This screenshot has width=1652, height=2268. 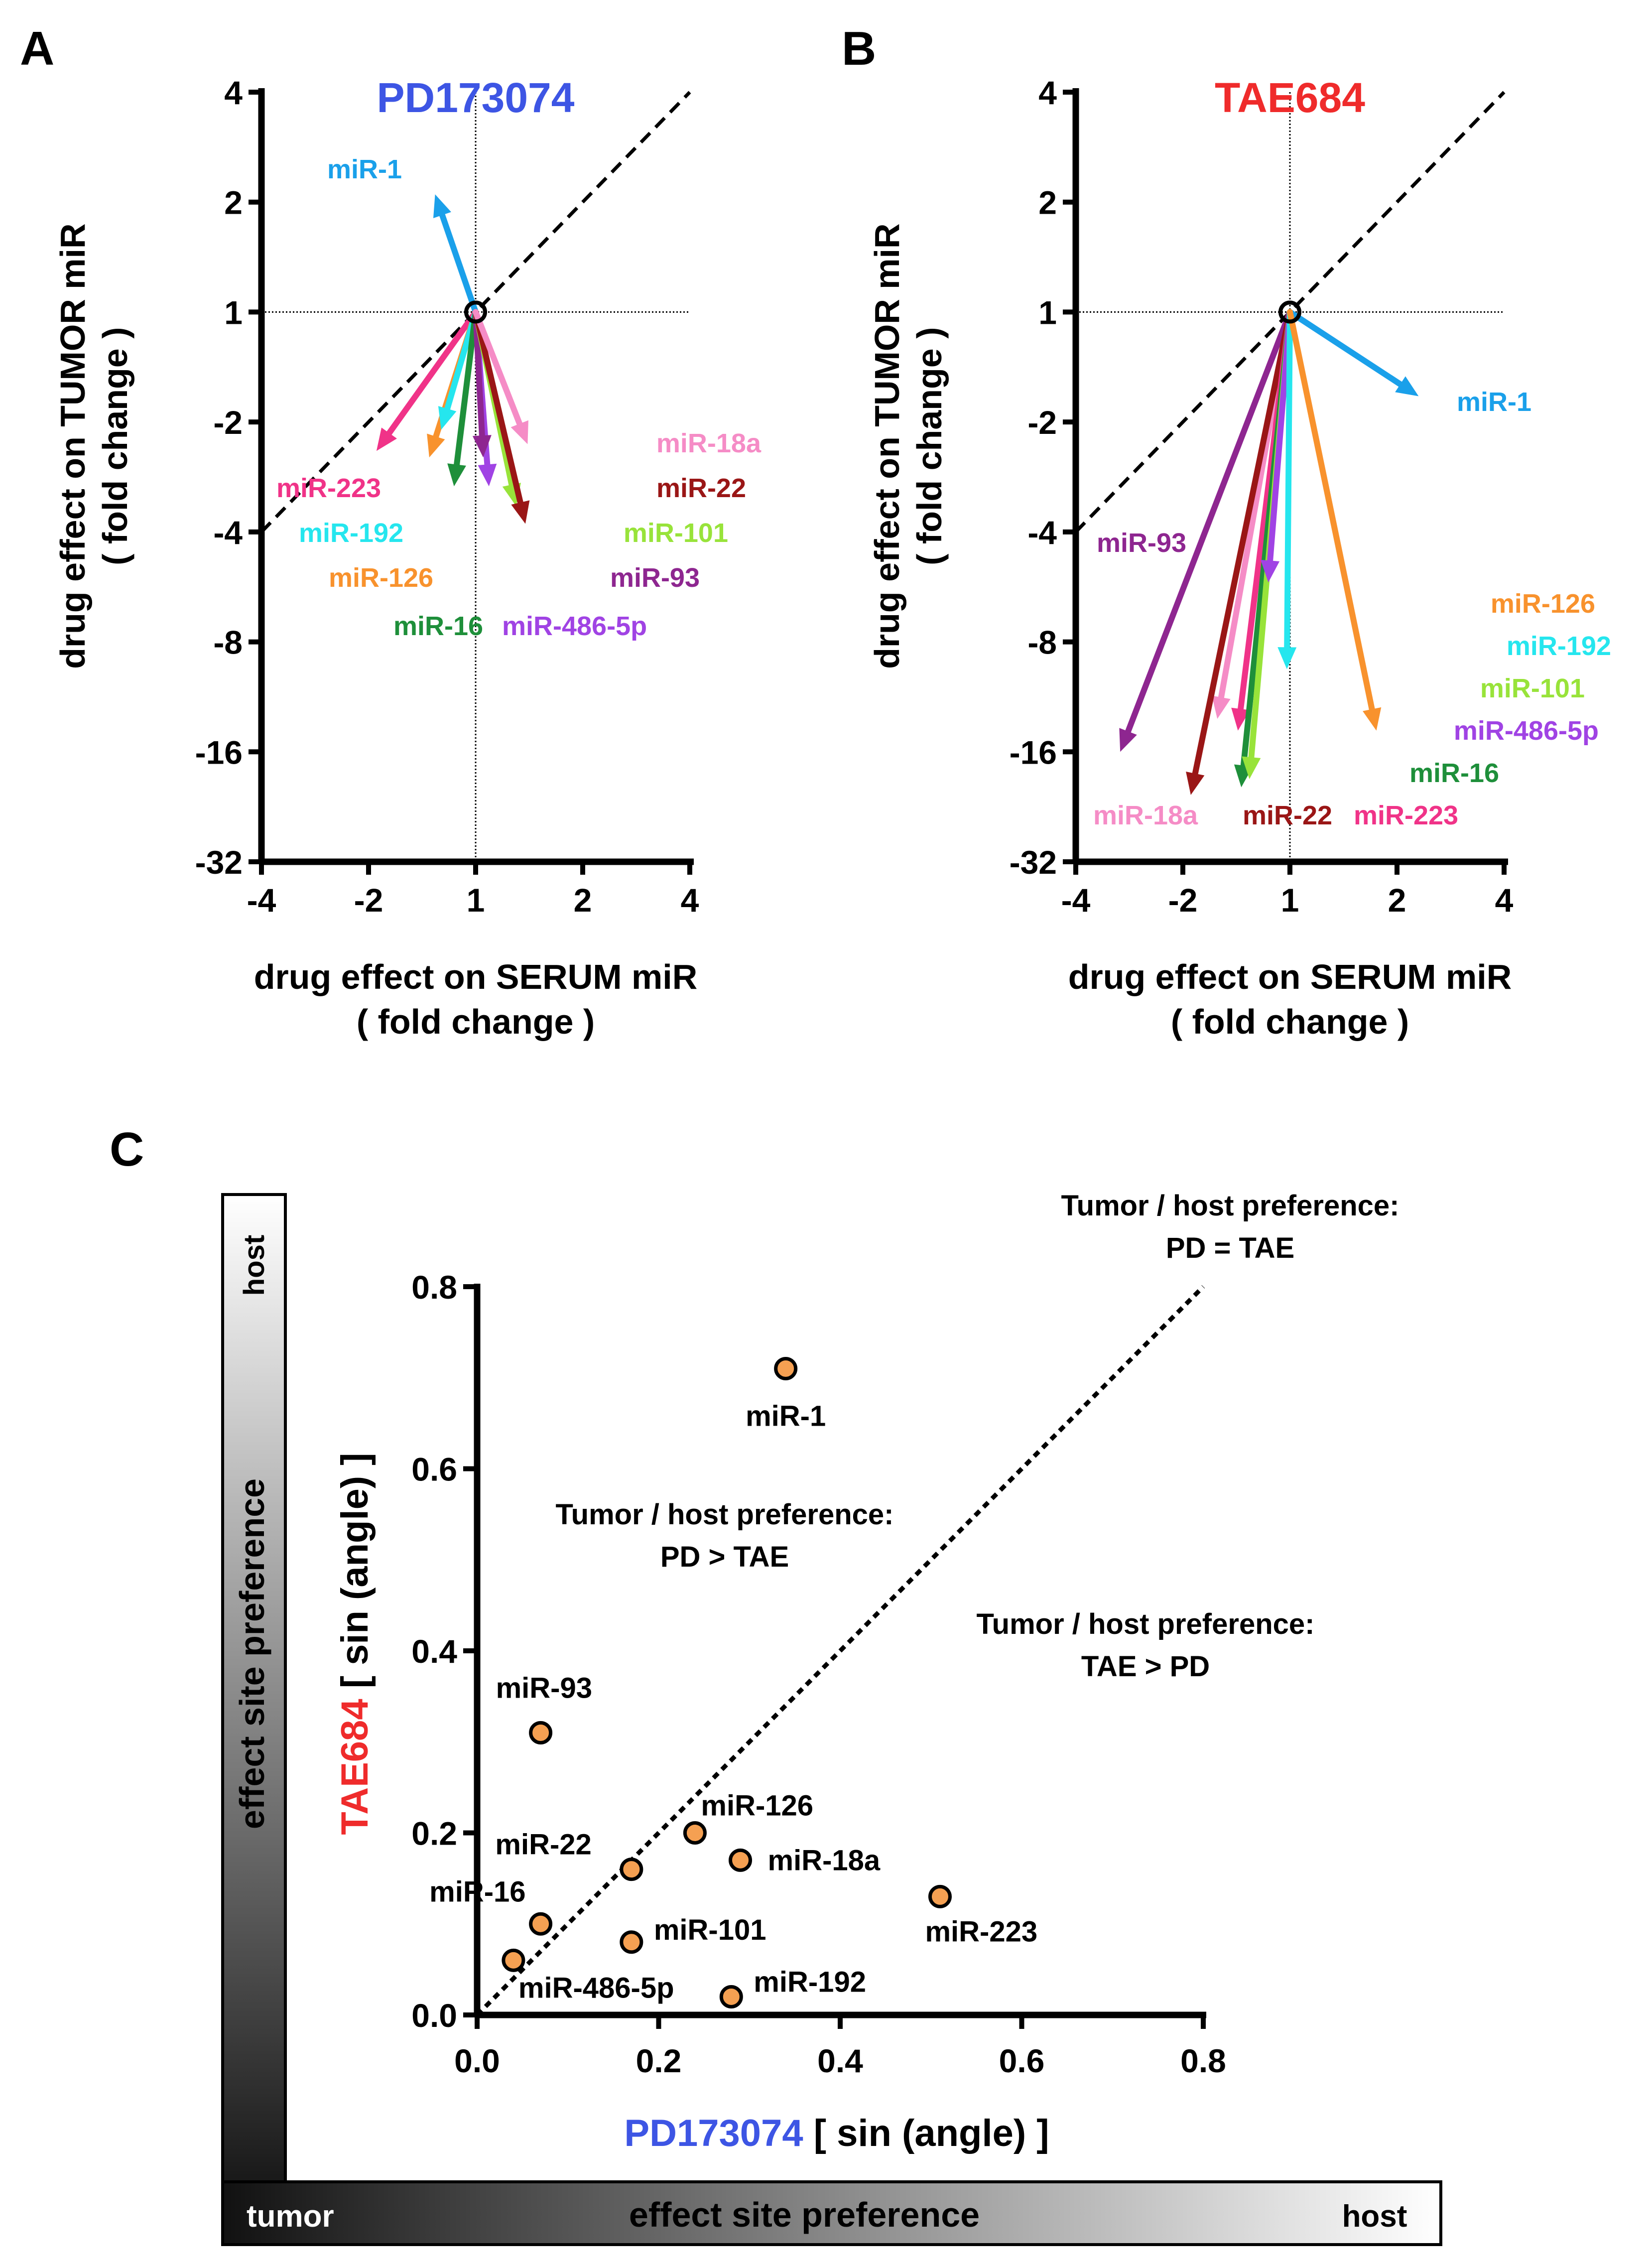 What do you see at coordinates (725, 1514) in the screenshot?
I see `preference-annotation-2: Tumor / host preference:` at bounding box center [725, 1514].